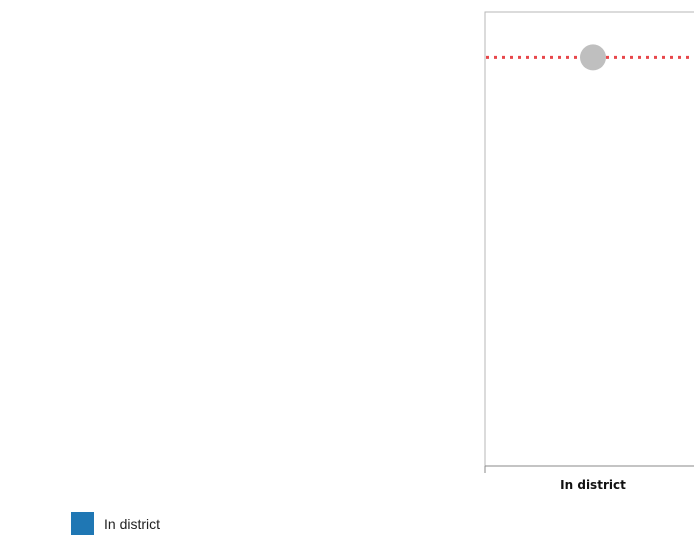 Image resolution: width=694 pixels, height=551 pixels. I want to click on legend-swatch-in-district, so click(82, 523).